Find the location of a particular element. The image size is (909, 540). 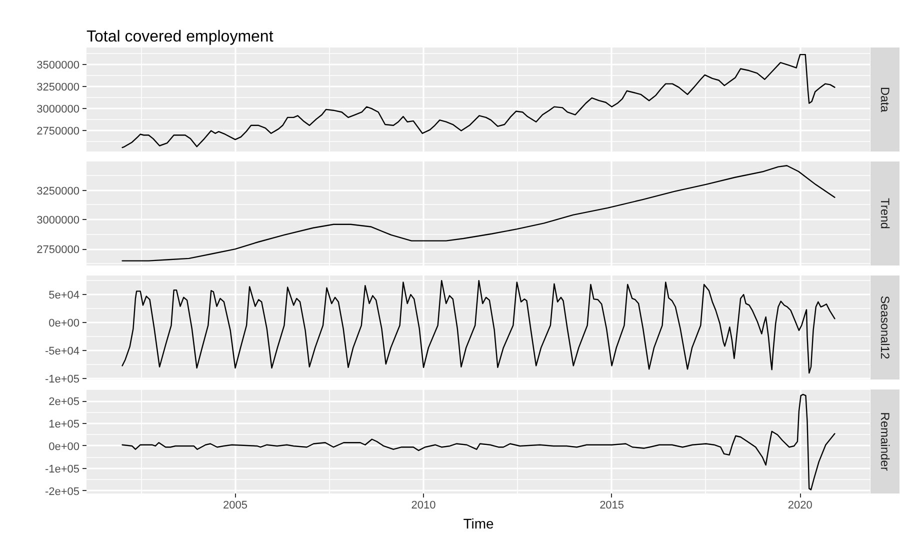

text: Seasonal12 is located at coordinates (885, 328).